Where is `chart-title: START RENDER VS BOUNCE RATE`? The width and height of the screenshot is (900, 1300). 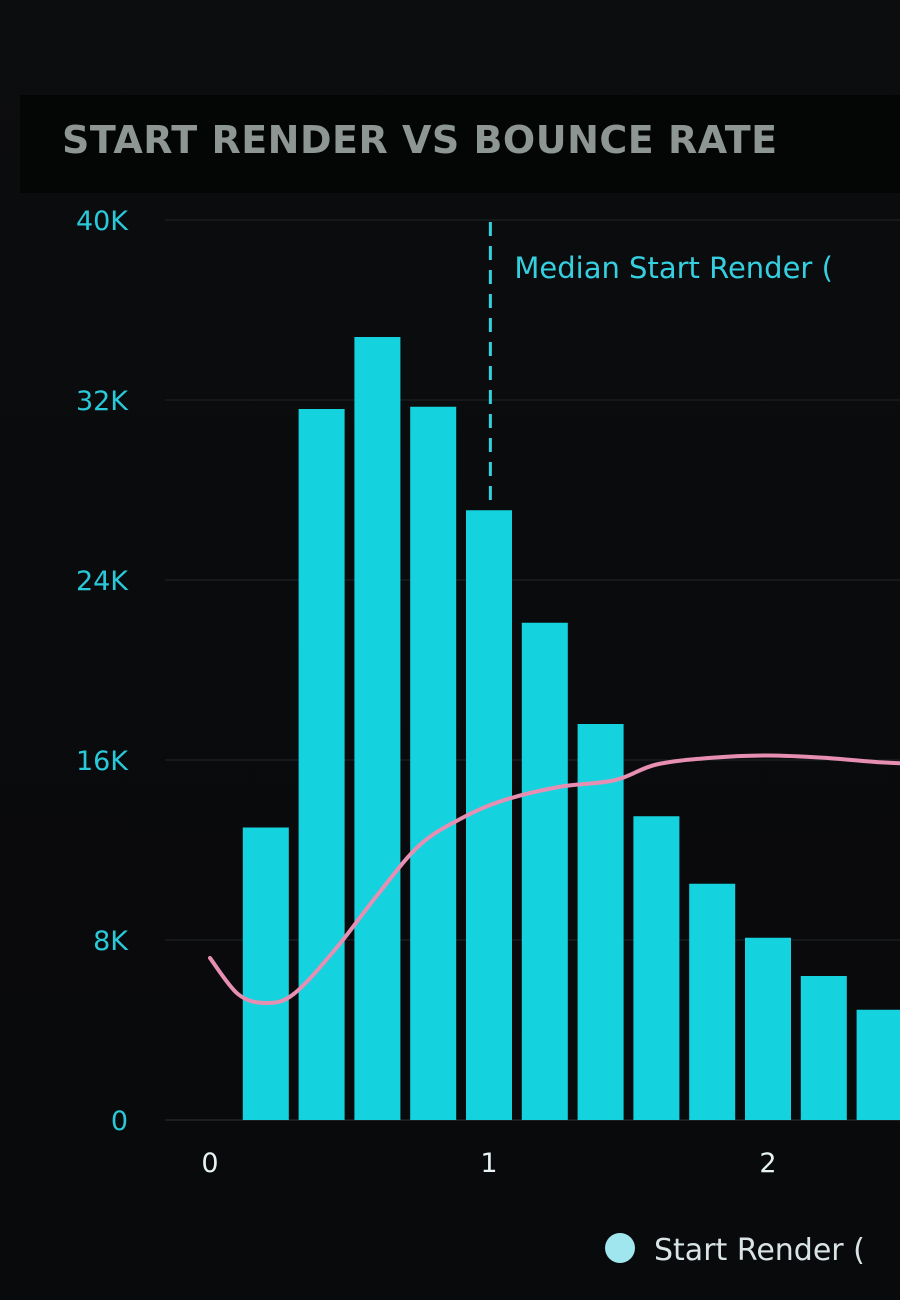 chart-title: START RENDER VS BOUNCE RATE is located at coordinates (420, 140).